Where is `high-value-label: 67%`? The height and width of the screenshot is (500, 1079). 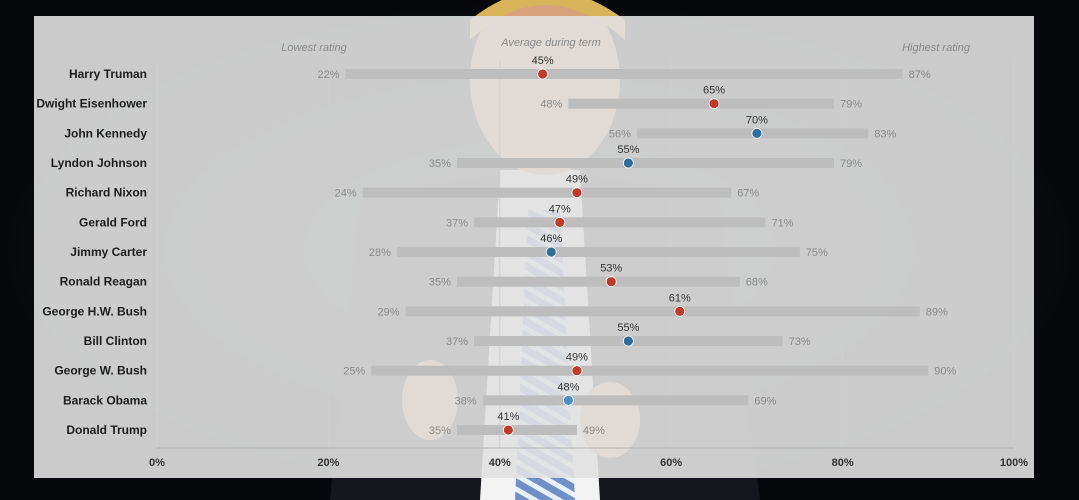 high-value-label: 67% is located at coordinates (748, 194).